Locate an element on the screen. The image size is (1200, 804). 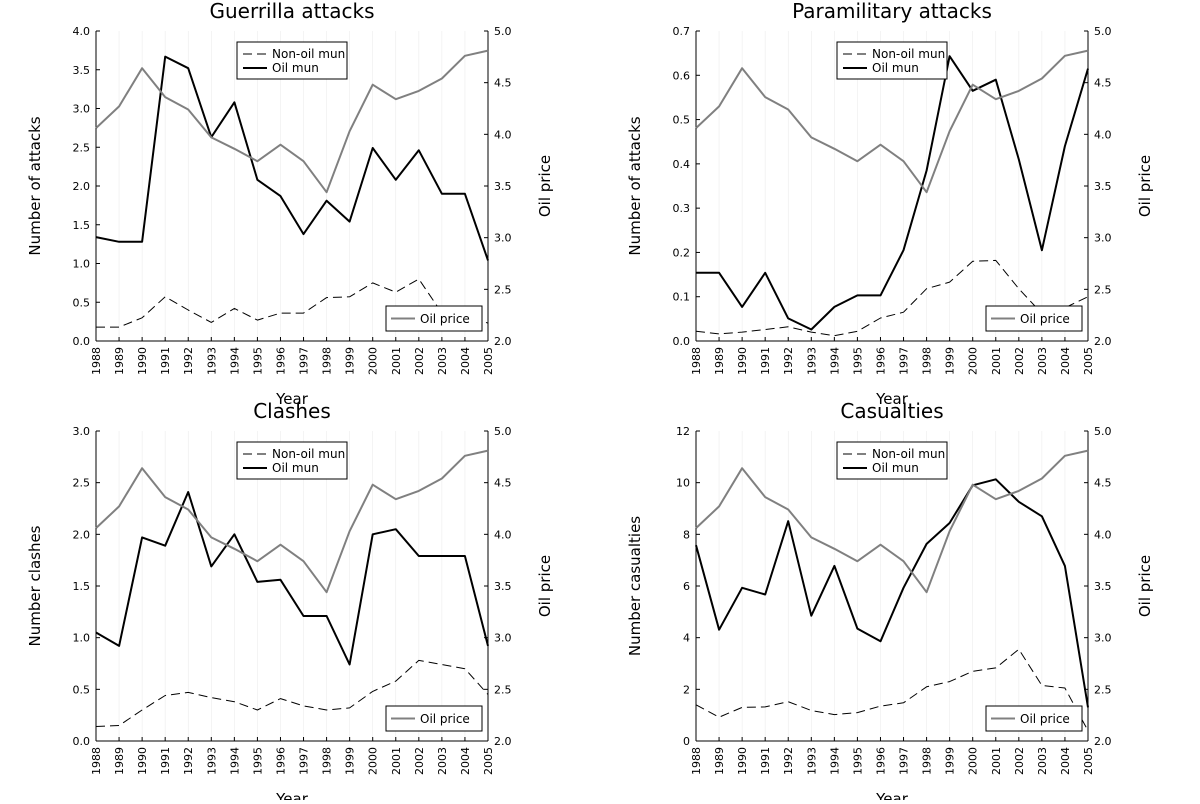
left-tick-label: 0.4 is located at coordinates (682, 164).